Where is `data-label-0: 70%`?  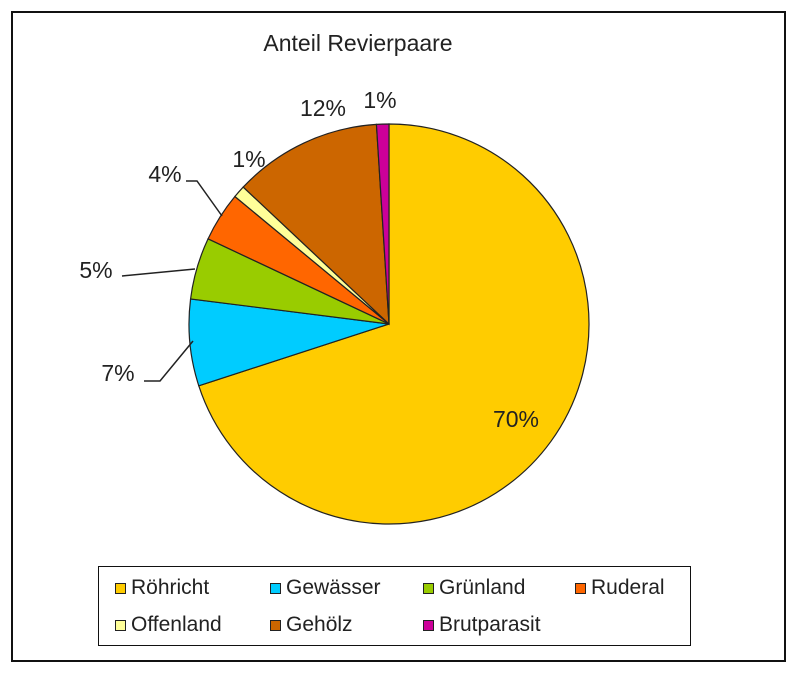 data-label-0: 70% is located at coordinates (516, 419).